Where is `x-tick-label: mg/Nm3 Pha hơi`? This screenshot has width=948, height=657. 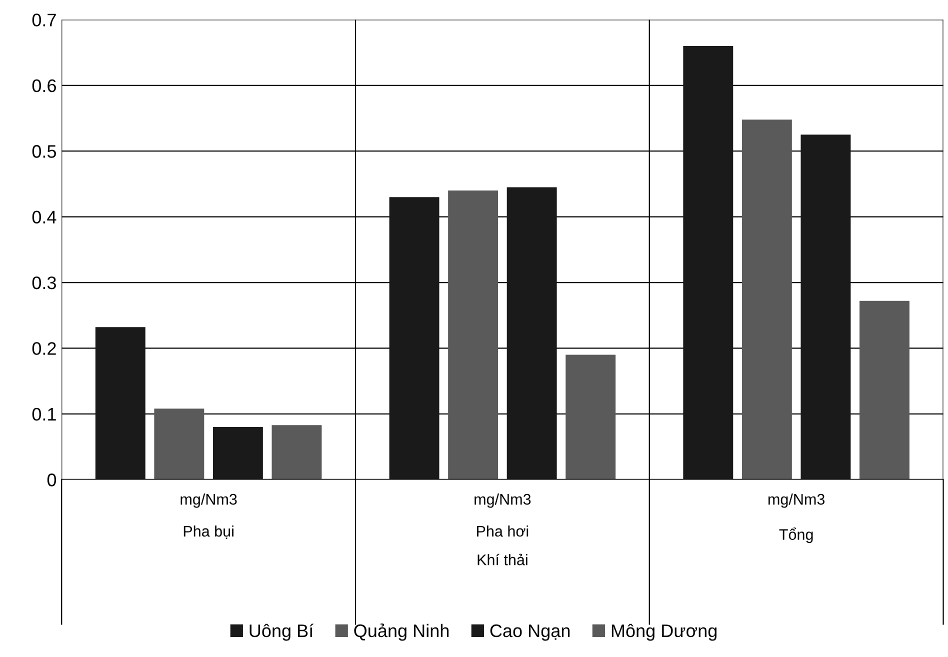 x-tick-label: mg/Nm3 Pha hơi is located at coordinates (502, 515).